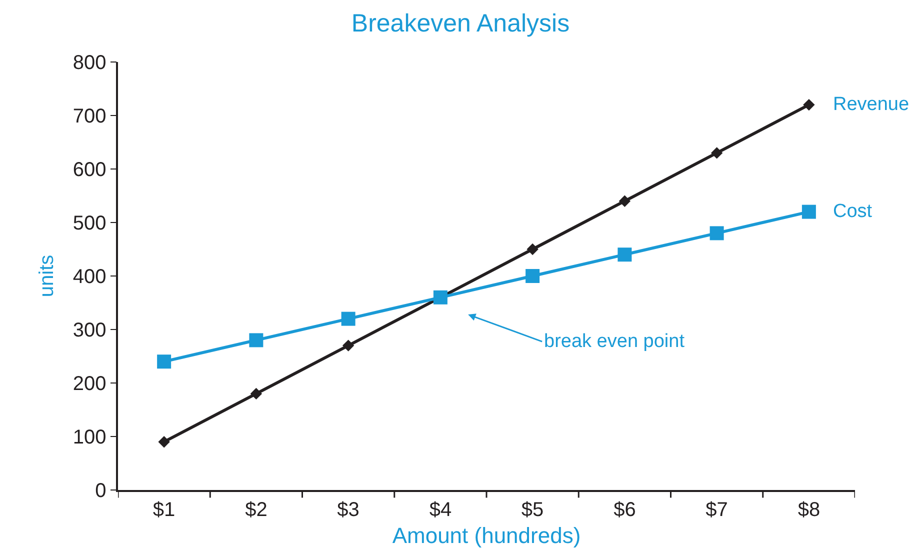 The height and width of the screenshot is (558, 921). What do you see at coordinates (871, 104) in the screenshot?
I see `series-label: Revenue` at bounding box center [871, 104].